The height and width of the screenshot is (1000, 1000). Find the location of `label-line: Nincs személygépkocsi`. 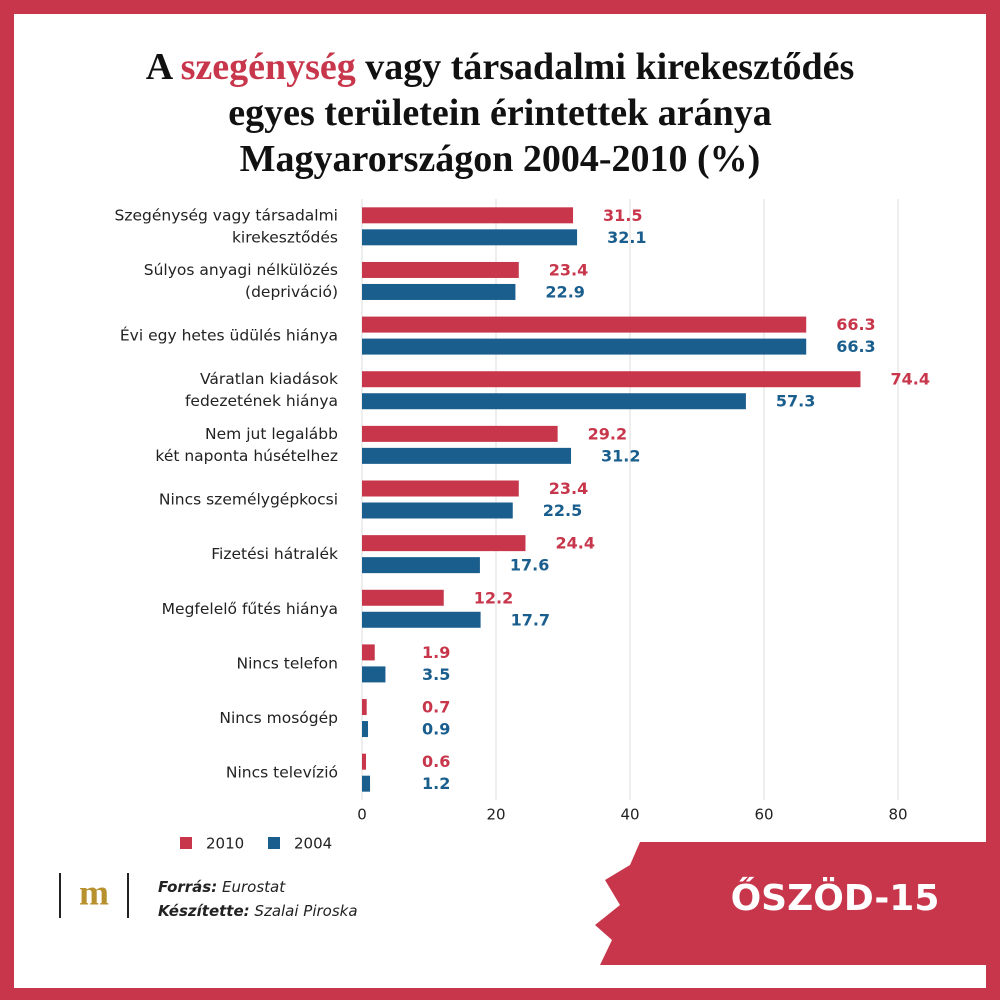

label-line: Nincs személygépkocsi is located at coordinates (248, 499).